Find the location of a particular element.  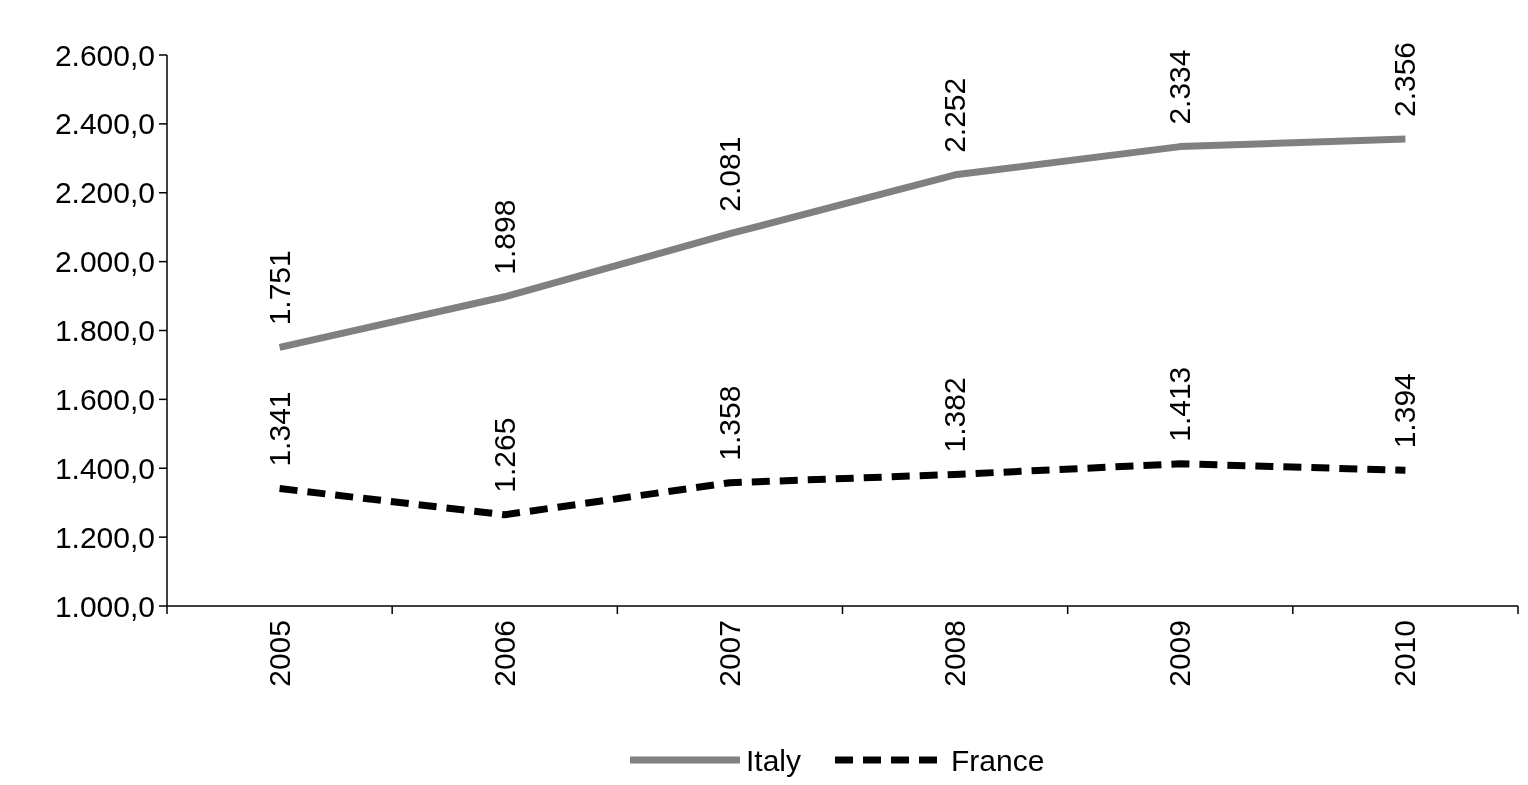

y-tick-label: 2.400,0 is located at coordinates (104, 124).